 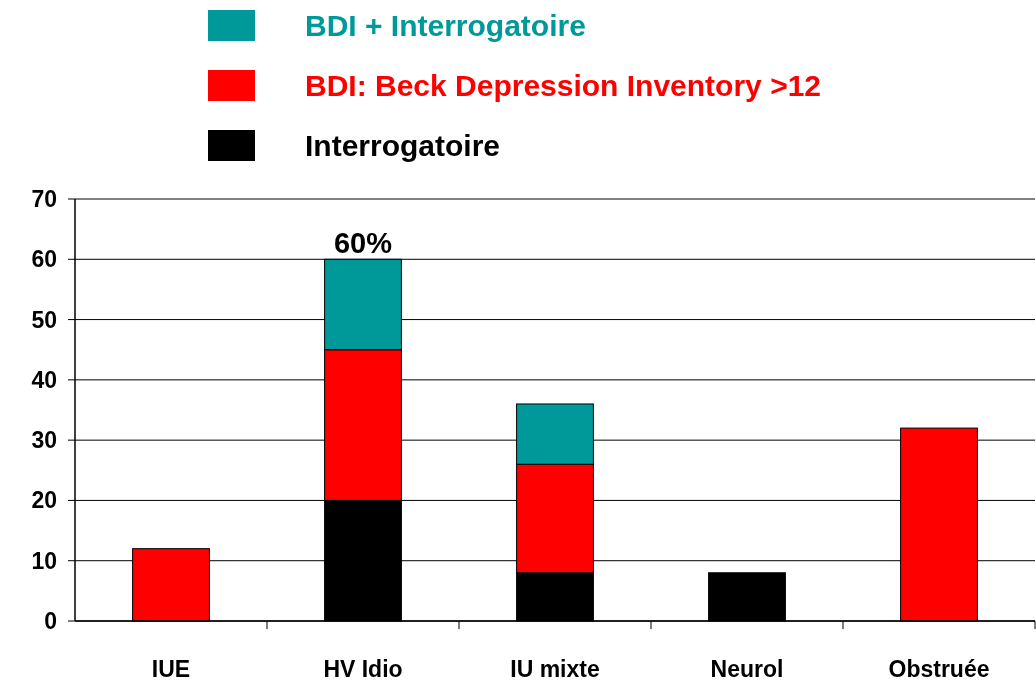 I want to click on annotation: 60%, so click(x=363, y=243).